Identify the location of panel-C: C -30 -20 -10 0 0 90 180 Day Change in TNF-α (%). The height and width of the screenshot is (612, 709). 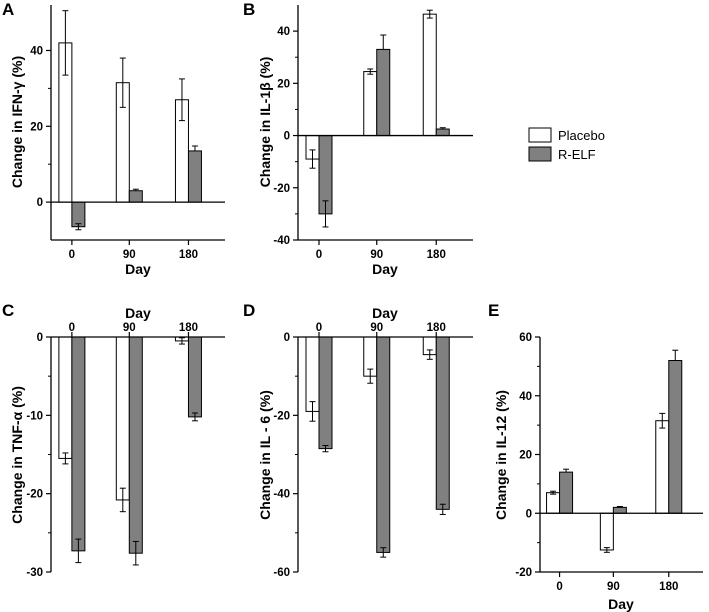
(113, 440).